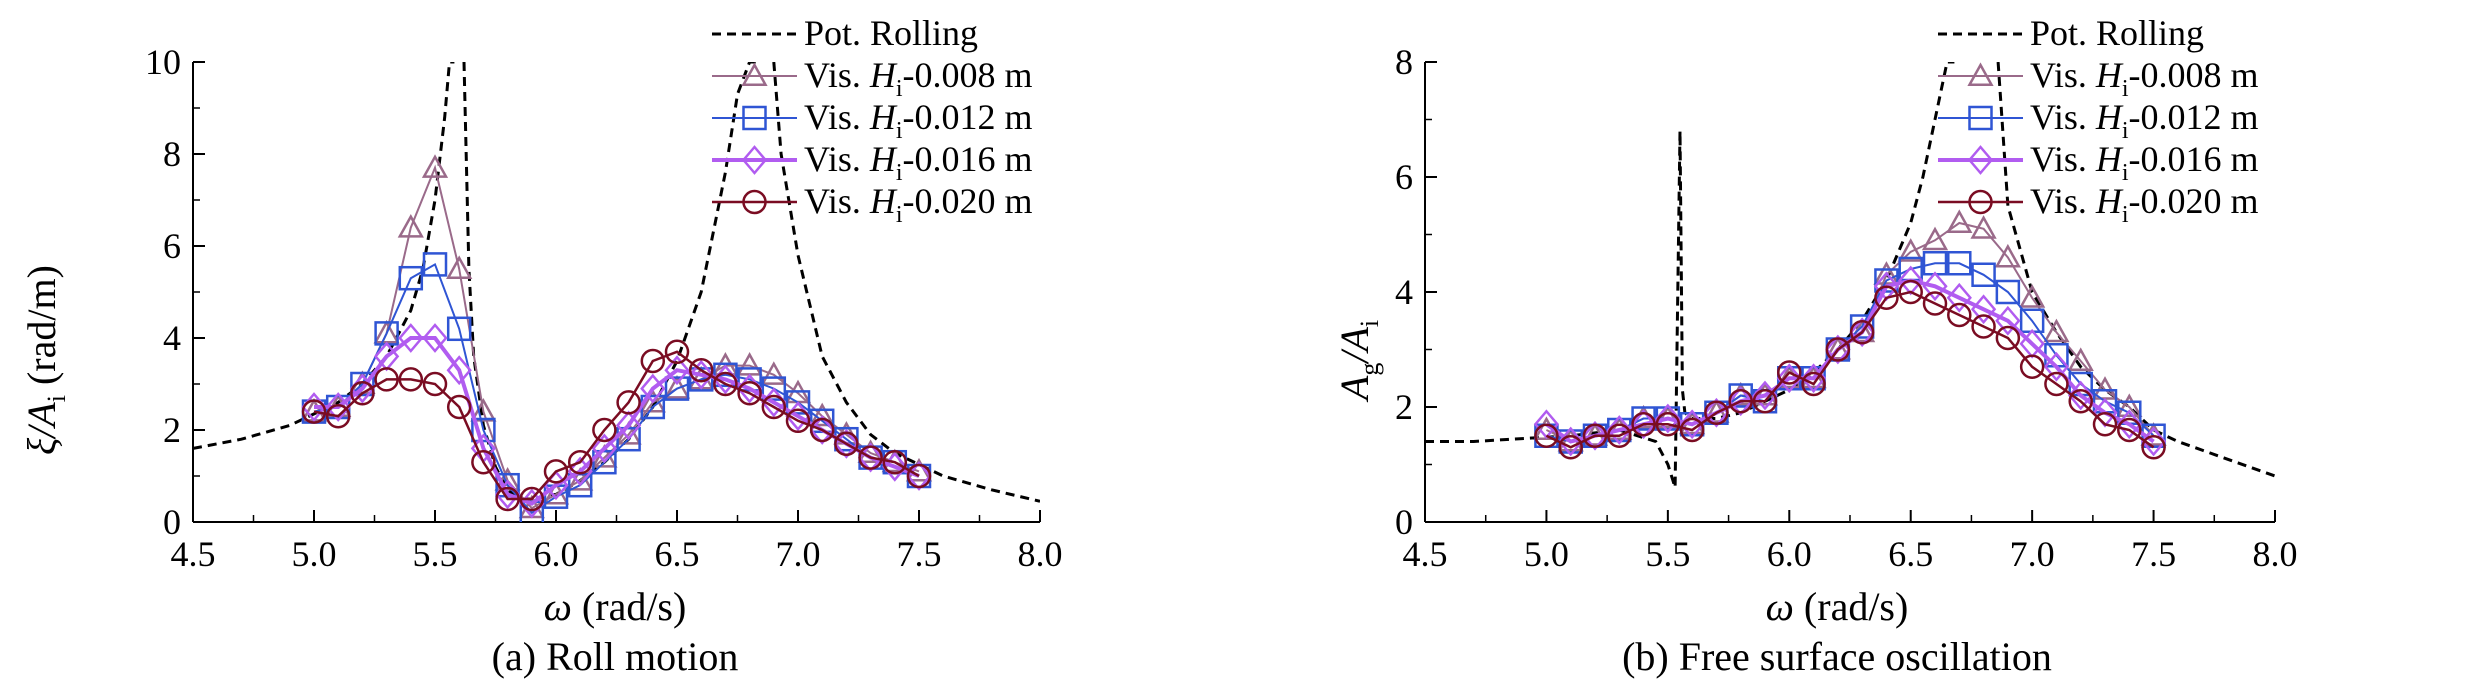  Describe the element at coordinates (1837, 606) in the screenshot. I see `x-axis-title: ω (rad/s)` at that location.